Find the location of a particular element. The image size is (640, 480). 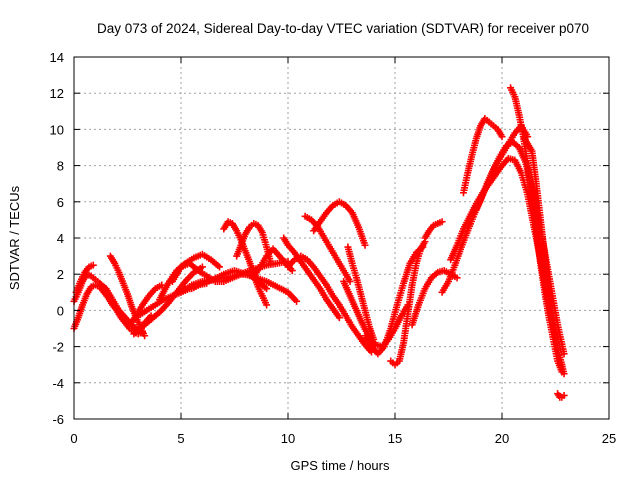

y-tick-label: -2 is located at coordinates (58, 347).